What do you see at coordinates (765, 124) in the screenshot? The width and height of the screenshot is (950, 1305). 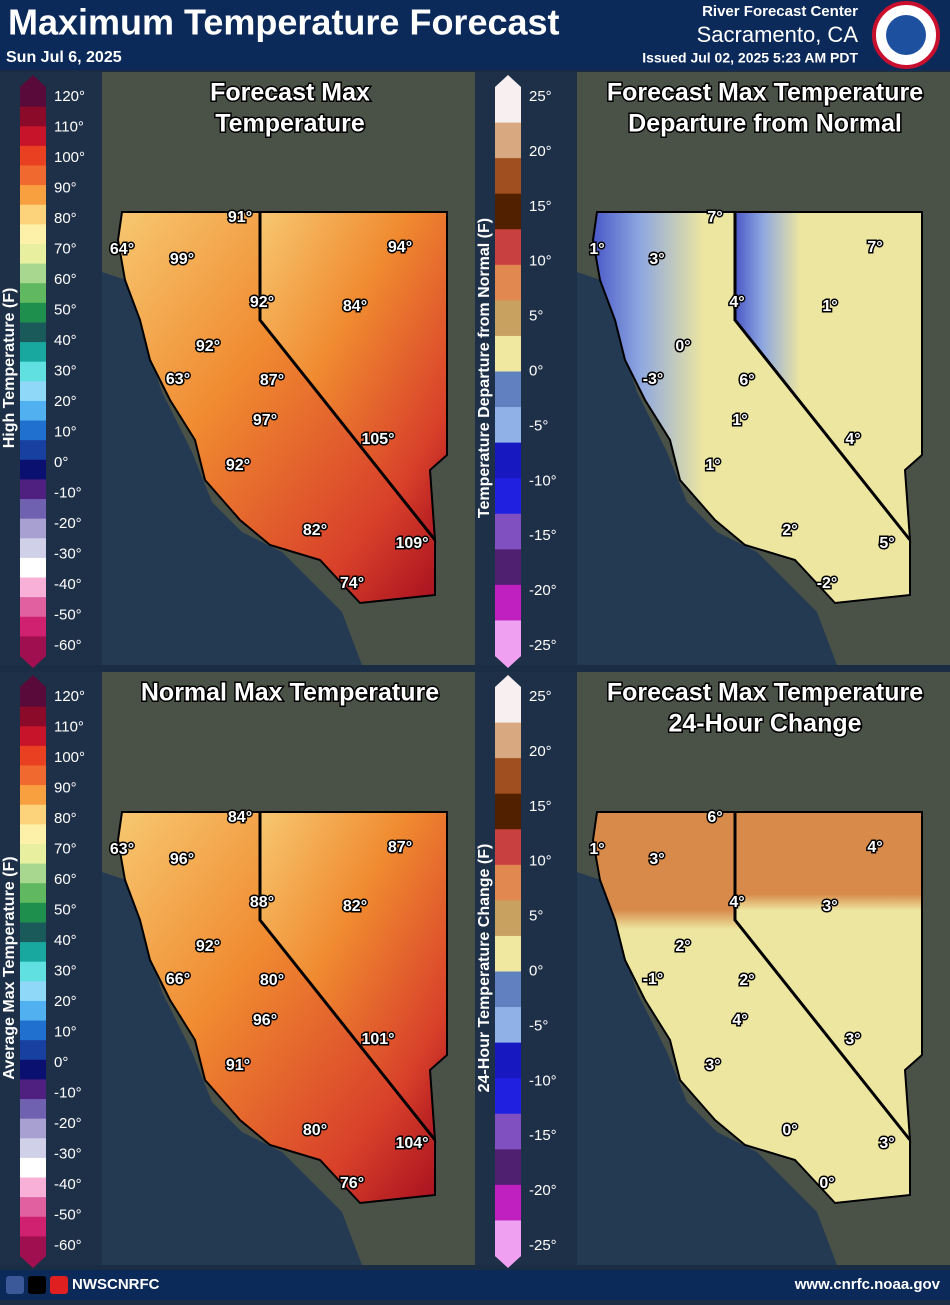 I see `panel-title: Departure from Normal` at bounding box center [765, 124].